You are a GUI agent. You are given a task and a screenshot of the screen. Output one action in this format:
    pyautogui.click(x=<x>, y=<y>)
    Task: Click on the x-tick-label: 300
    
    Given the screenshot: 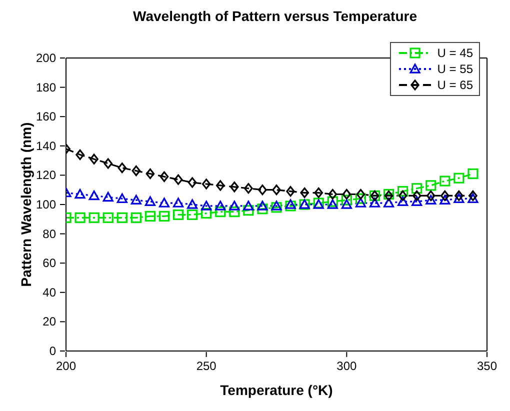 What is the action you would take?
    pyautogui.click(x=346, y=366)
    